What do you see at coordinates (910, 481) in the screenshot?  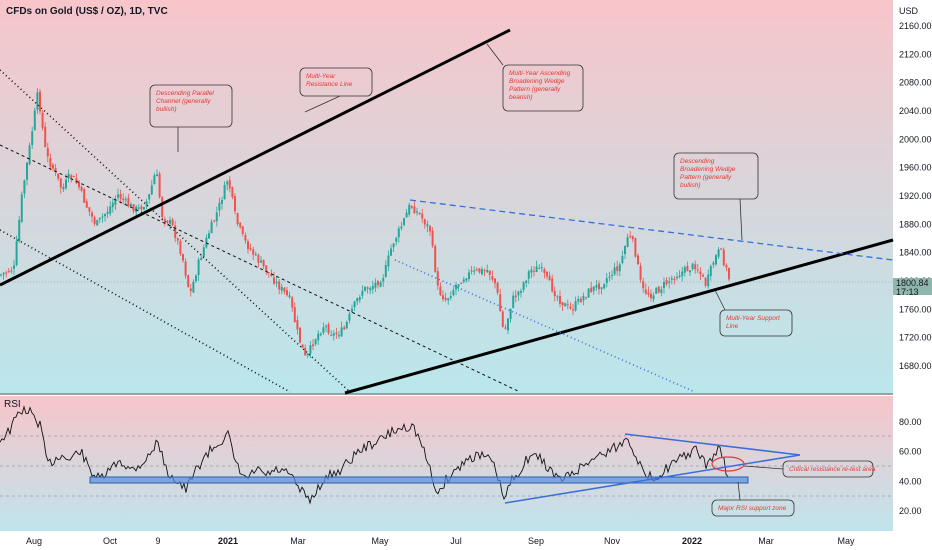 I see `rsi-tick-label: 40.00` at bounding box center [910, 481].